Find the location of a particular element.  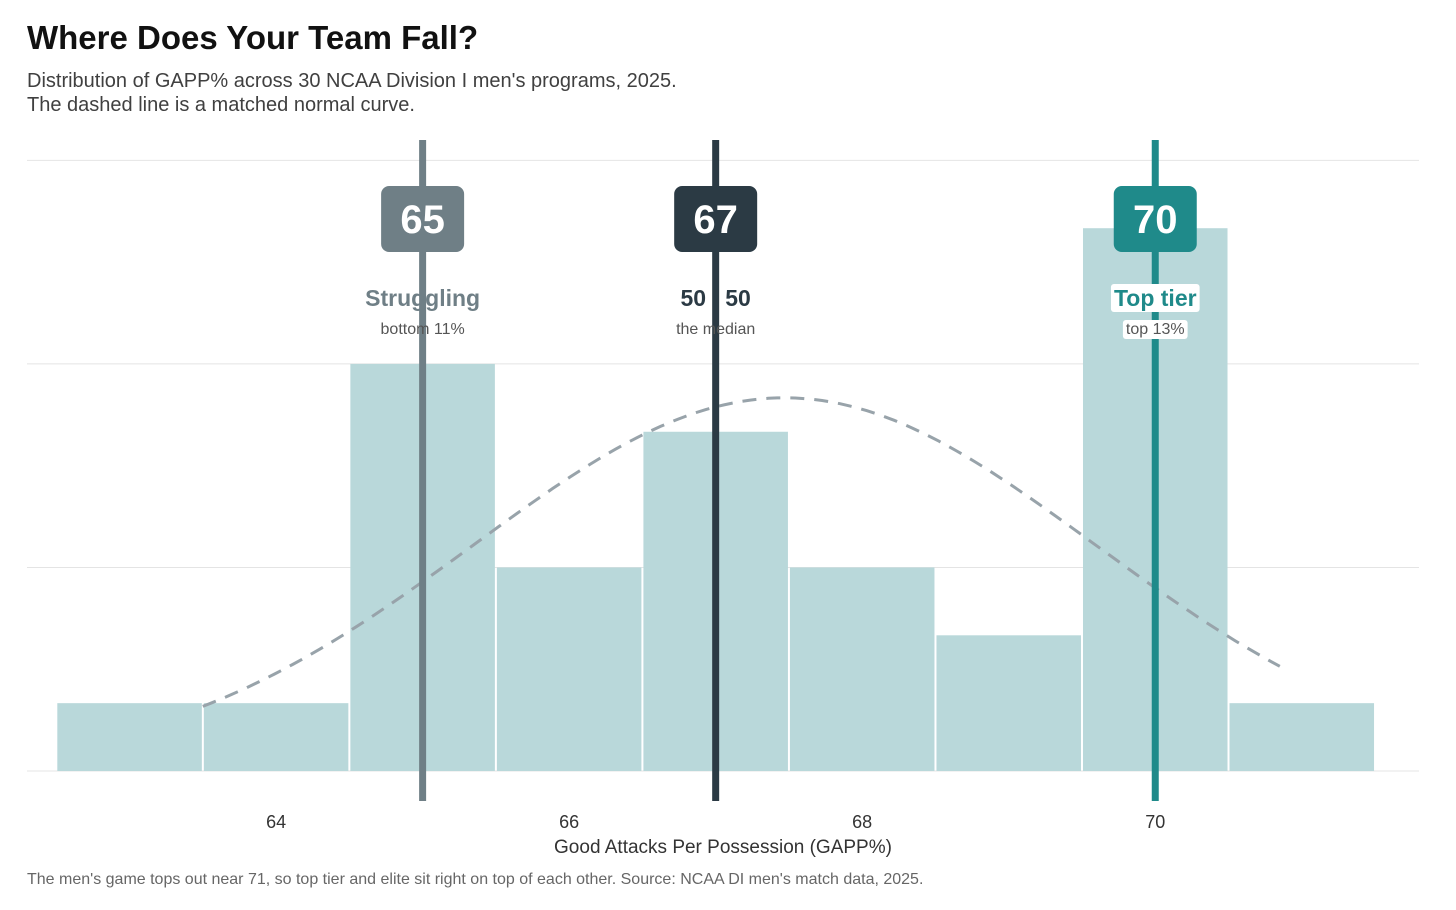

x-axis-title: Good Attacks Per Possession (GAPP%) is located at coordinates (723, 847).